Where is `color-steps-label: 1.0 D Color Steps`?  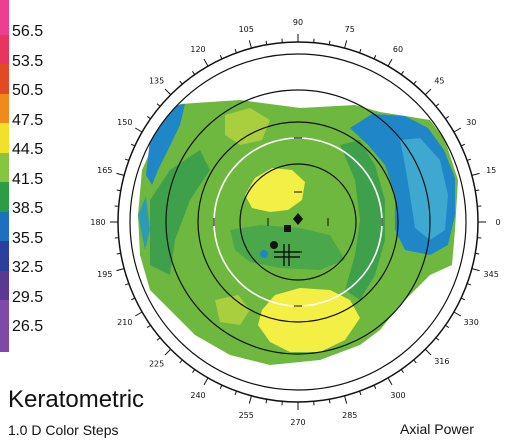
color-steps-label: 1.0 D Color Steps is located at coordinates (63, 430).